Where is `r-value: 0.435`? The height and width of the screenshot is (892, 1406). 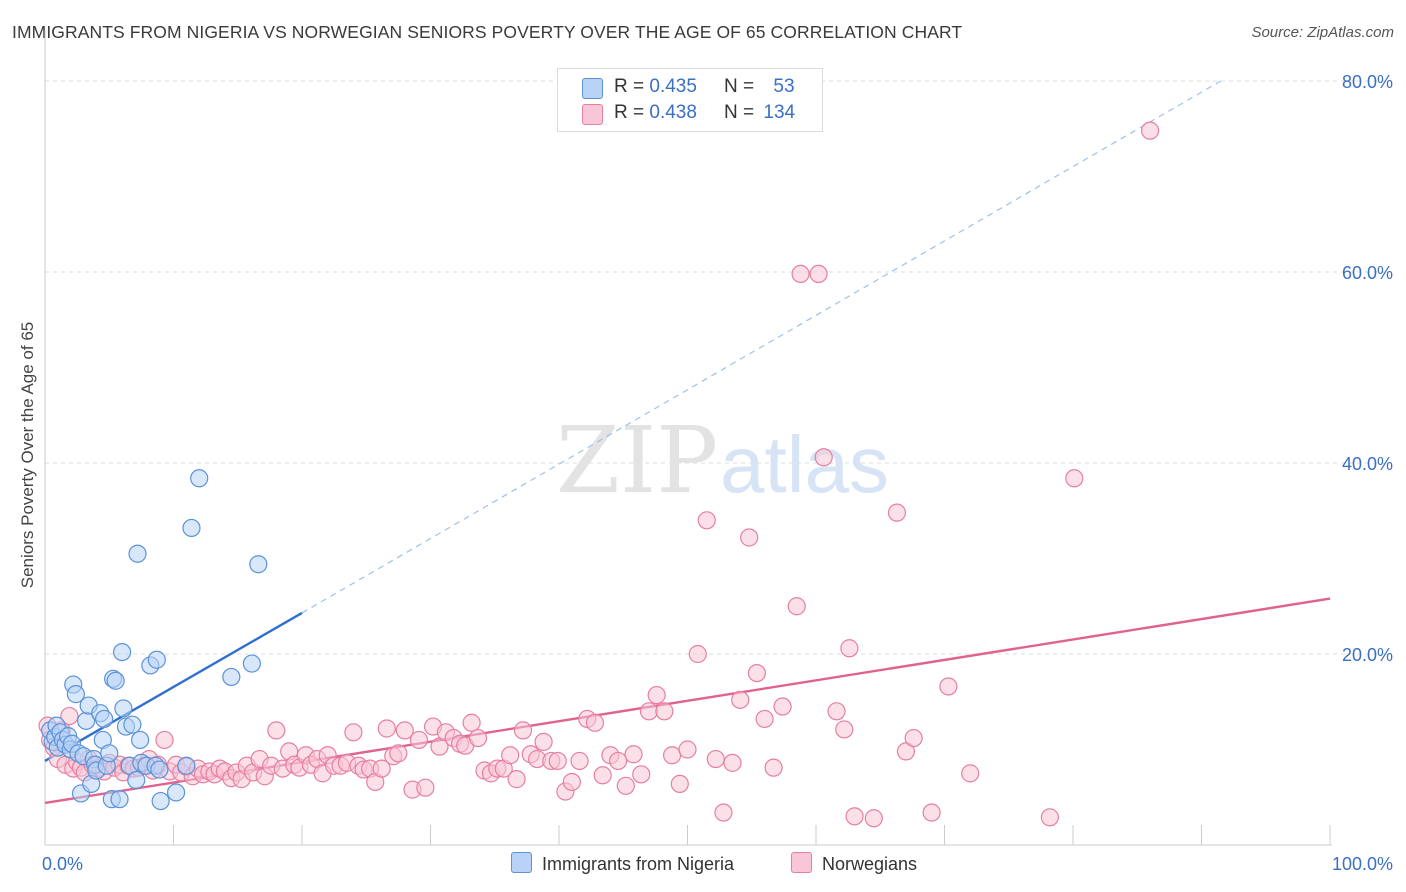
r-value: 0.435 is located at coordinates (673, 86).